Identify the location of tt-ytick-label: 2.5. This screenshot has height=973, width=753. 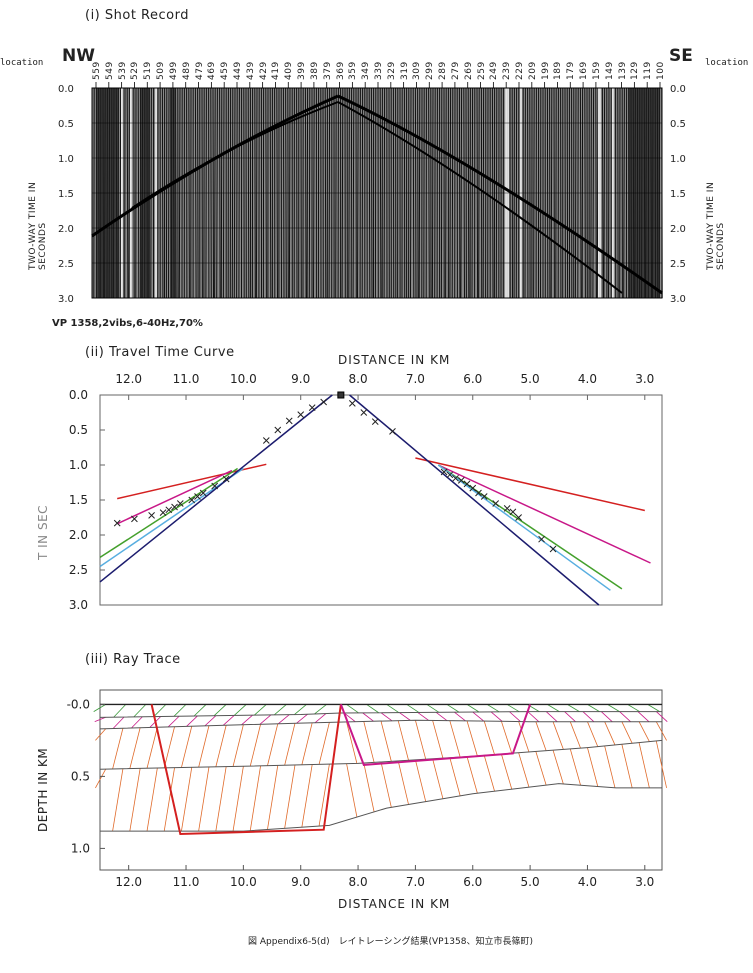
(78, 570).